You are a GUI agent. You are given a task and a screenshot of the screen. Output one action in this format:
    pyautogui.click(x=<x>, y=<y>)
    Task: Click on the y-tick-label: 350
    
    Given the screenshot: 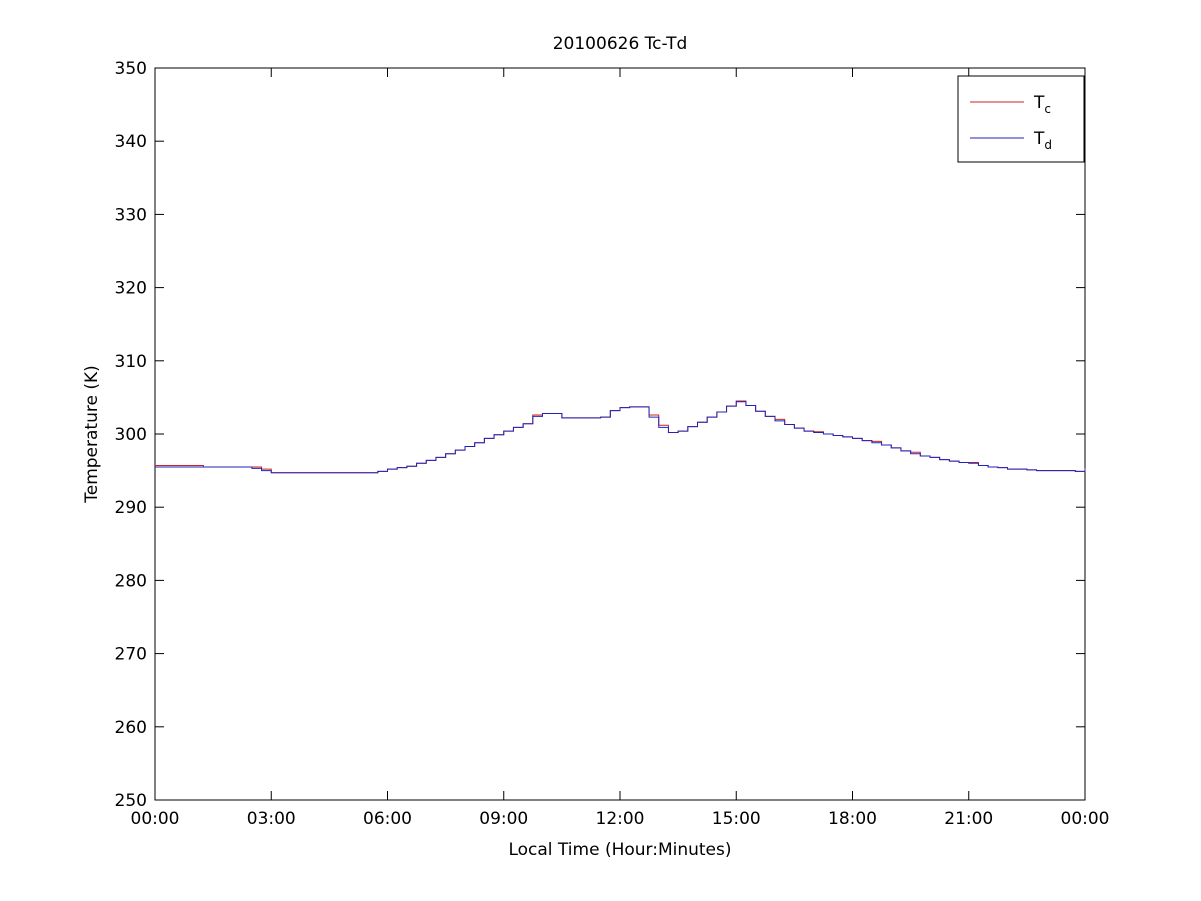 What is the action you would take?
    pyautogui.click(x=131, y=69)
    